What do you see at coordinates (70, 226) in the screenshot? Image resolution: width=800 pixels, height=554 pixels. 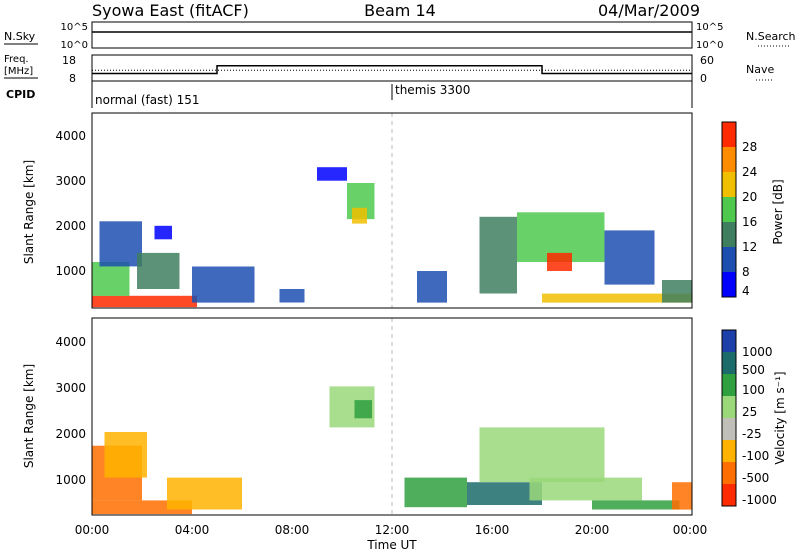 I see `power-range-tick: 2000` at bounding box center [70, 226].